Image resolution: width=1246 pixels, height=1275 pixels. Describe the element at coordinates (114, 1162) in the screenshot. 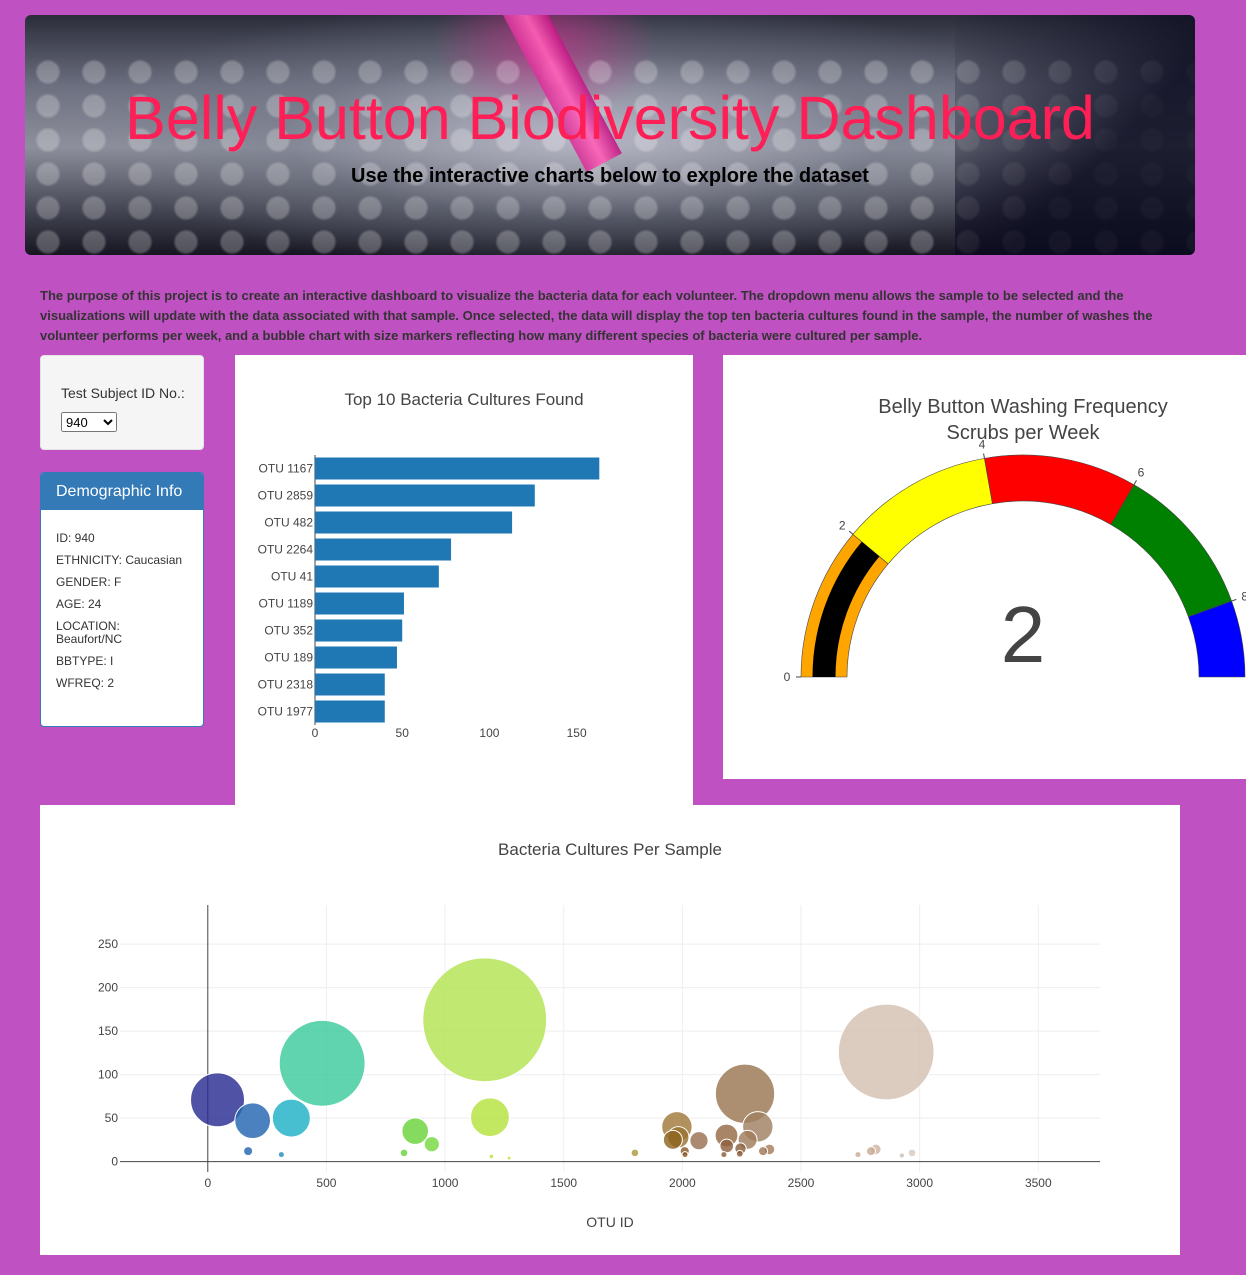

I see `bubble-y-tick-label: 0` at that location.